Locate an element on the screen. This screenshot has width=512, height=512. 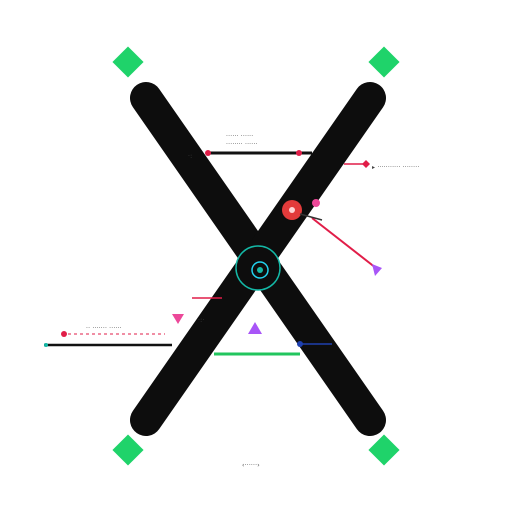
corner-diamond-bottom-left-icon is located at coordinates (128, 450).